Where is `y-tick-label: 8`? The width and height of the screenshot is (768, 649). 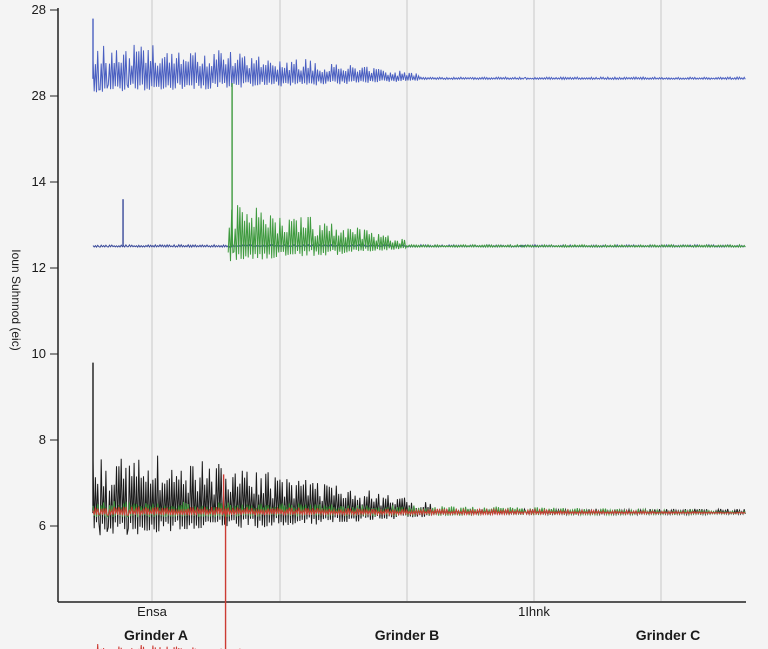 y-tick-label: 8 is located at coordinates (42, 439).